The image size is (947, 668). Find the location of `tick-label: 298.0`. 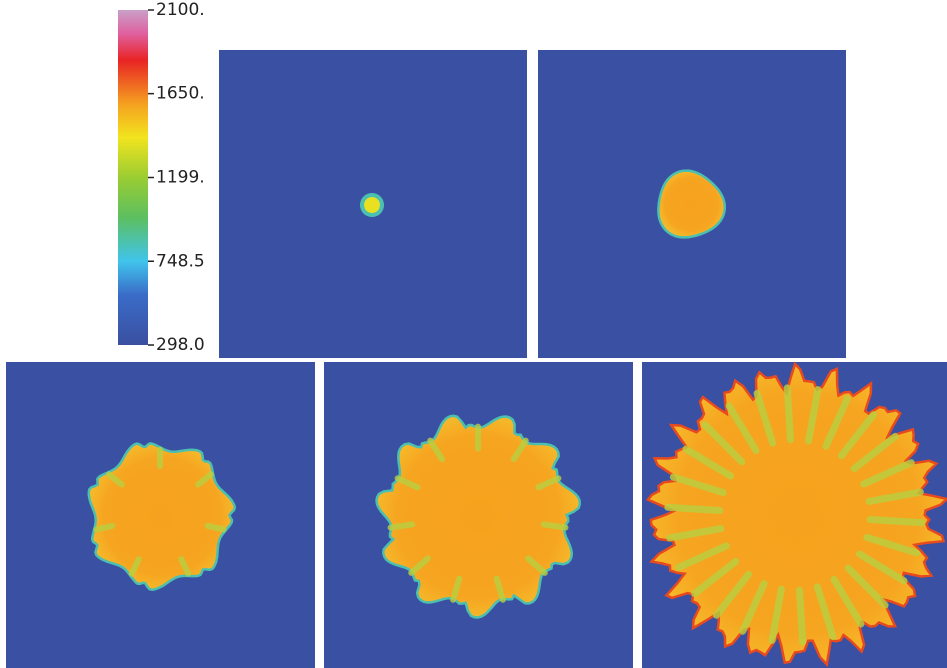

tick-label: 298.0 is located at coordinates (180, 345).